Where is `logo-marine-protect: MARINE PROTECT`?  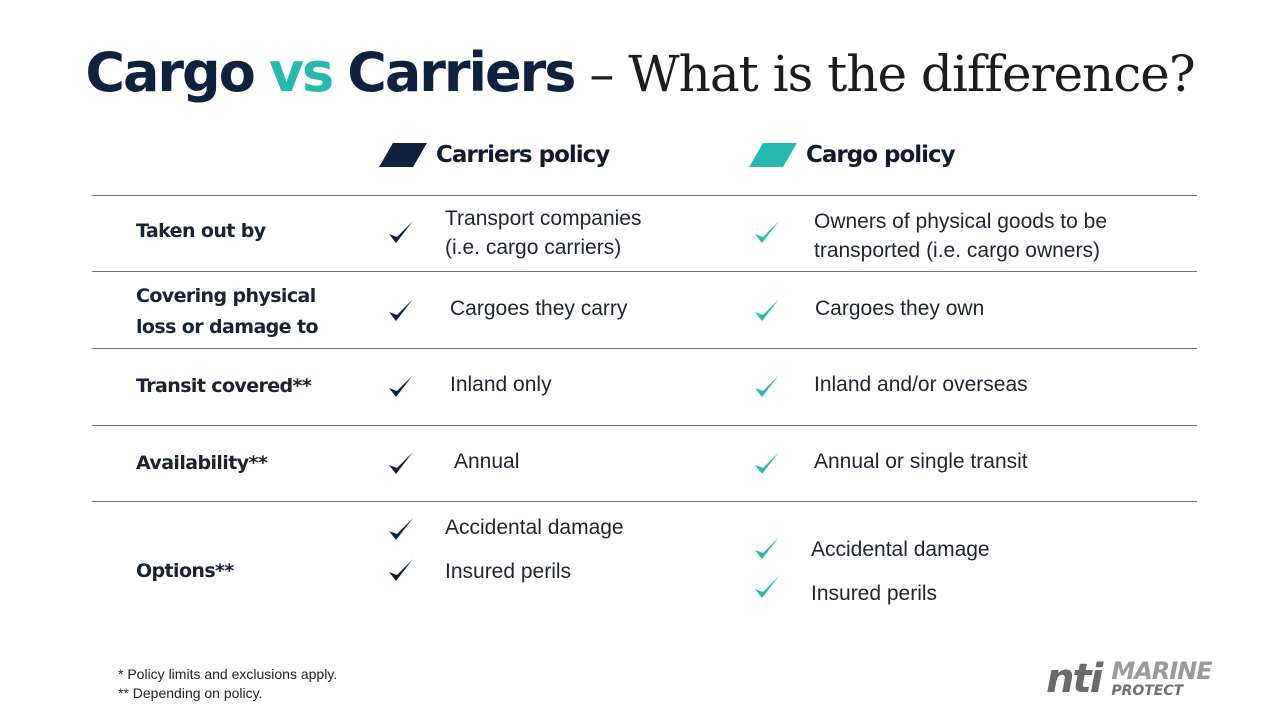
logo-marine-protect: MARINE PROTECT is located at coordinates (1161, 678).